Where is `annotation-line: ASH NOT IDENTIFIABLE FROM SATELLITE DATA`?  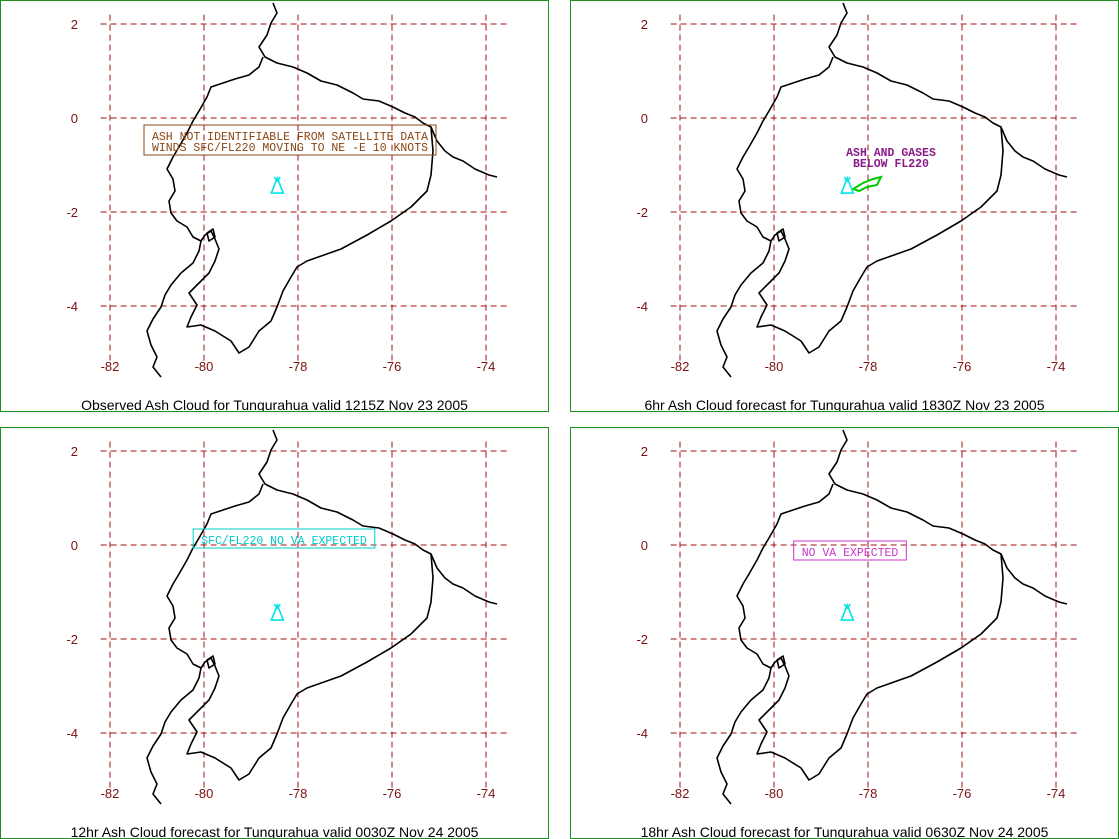
annotation-line: ASH NOT IDENTIFIABLE FROM SATELLITE DATA is located at coordinates (290, 137).